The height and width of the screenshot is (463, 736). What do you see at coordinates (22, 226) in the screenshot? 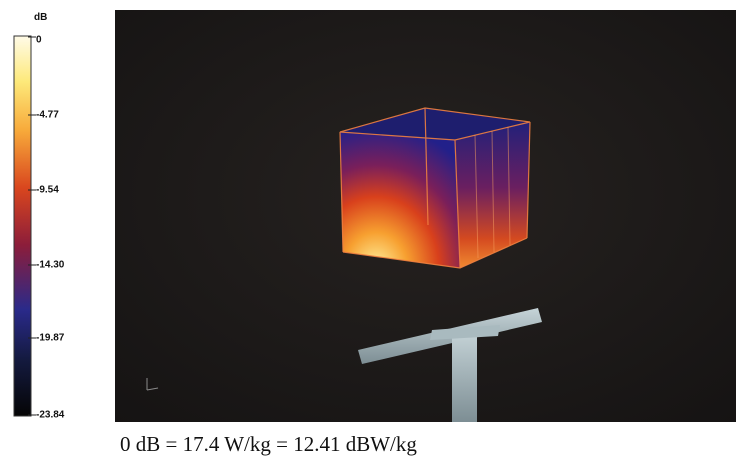
I see `colorbar` at bounding box center [22, 226].